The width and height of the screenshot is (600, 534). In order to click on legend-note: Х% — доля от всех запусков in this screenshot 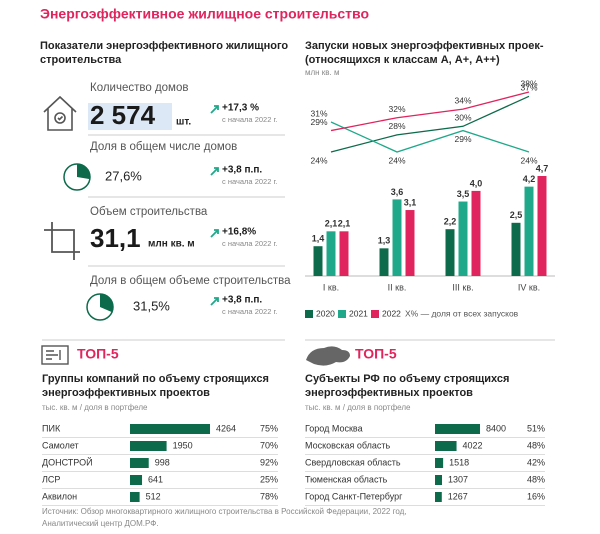, I will do `click(462, 313)`.